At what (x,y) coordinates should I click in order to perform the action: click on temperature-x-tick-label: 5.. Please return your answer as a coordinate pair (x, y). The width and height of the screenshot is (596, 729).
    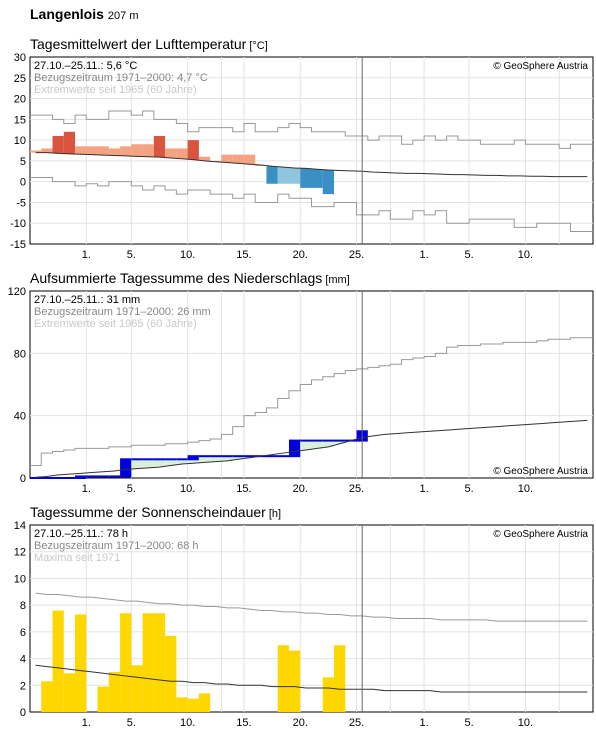
    Looking at the image, I should click on (469, 255).